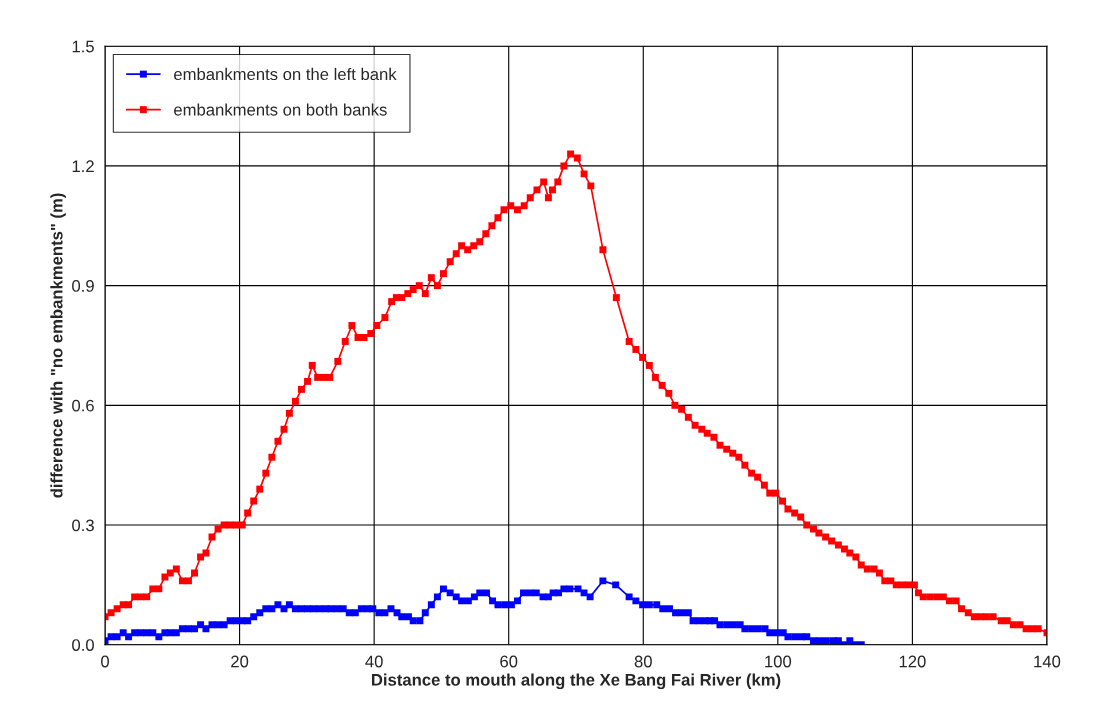 Image resolution: width=1094 pixels, height=722 pixels. Describe the element at coordinates (83, 286) in the screenshot. I see `y-tick-label: 0.9` at that location.